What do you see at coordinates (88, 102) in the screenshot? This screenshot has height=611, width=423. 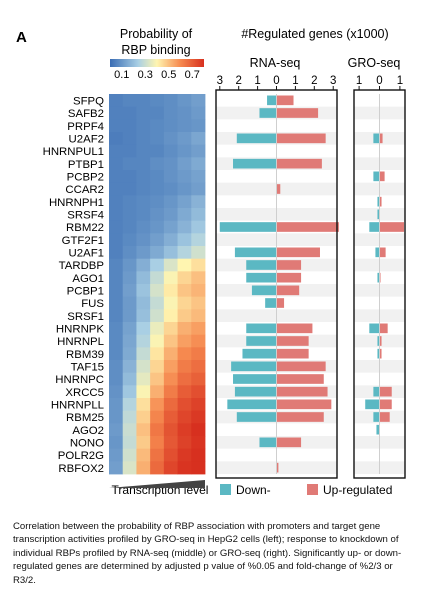 I see `row-label: SFPQ` at bounding box center [88, 102].